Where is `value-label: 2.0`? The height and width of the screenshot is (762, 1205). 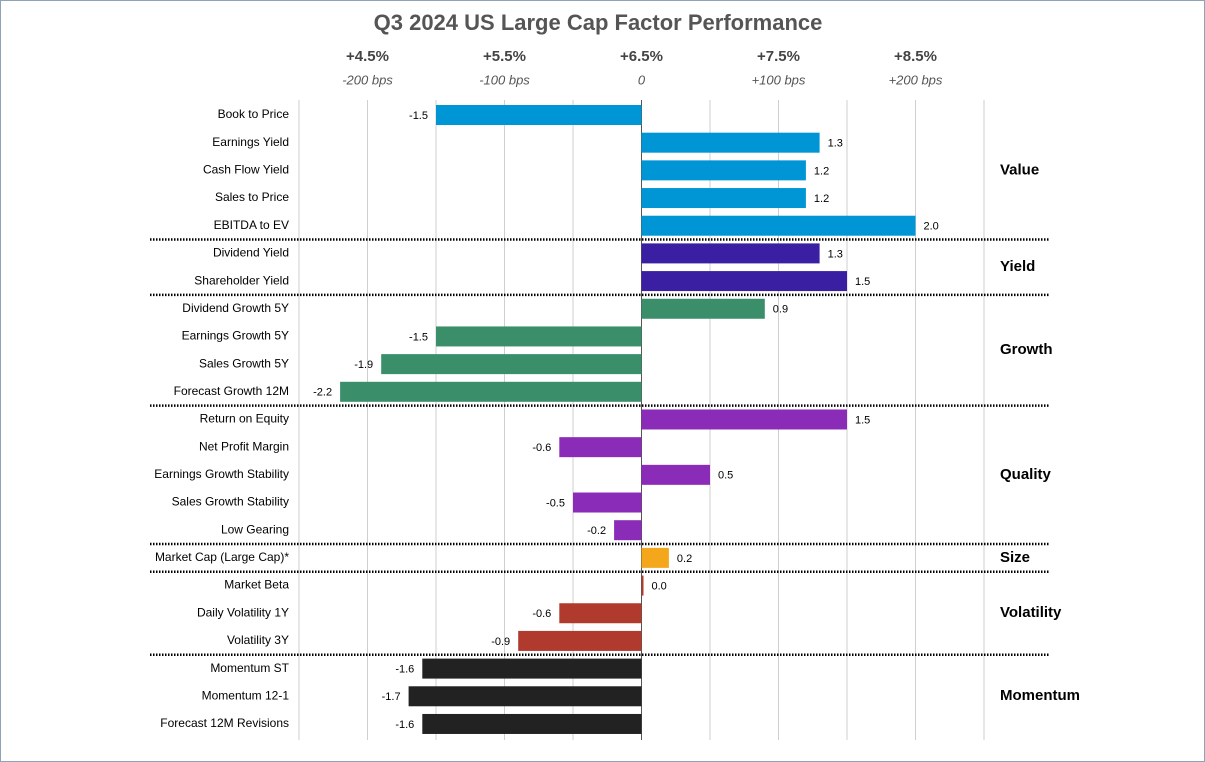 value-label: 2.0 is located at coordinates (931, 227).